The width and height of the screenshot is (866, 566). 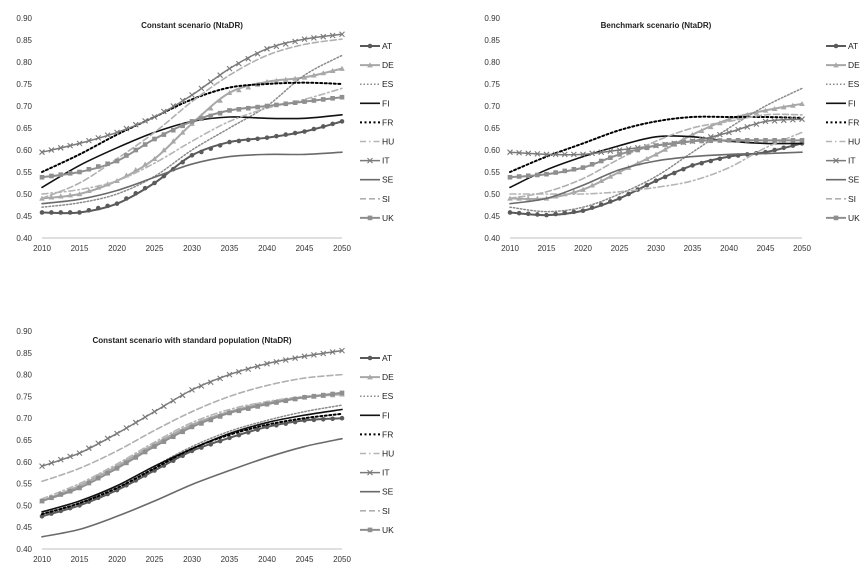 I want to click on y-tick-label: 0.50, so click(x=492, y=194).